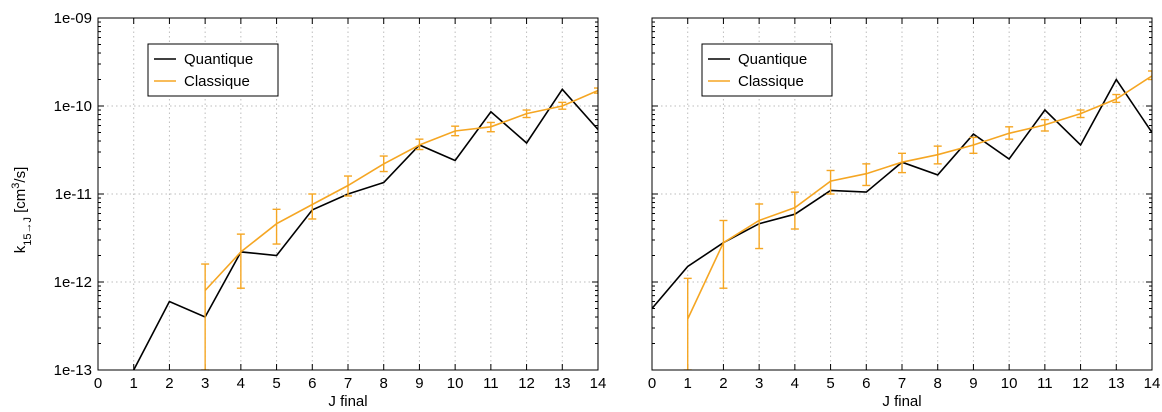 The height and width of the screenshot is (412, 1162). I want to click on y-axis-label-unit-close: /s], so click(20, 175).